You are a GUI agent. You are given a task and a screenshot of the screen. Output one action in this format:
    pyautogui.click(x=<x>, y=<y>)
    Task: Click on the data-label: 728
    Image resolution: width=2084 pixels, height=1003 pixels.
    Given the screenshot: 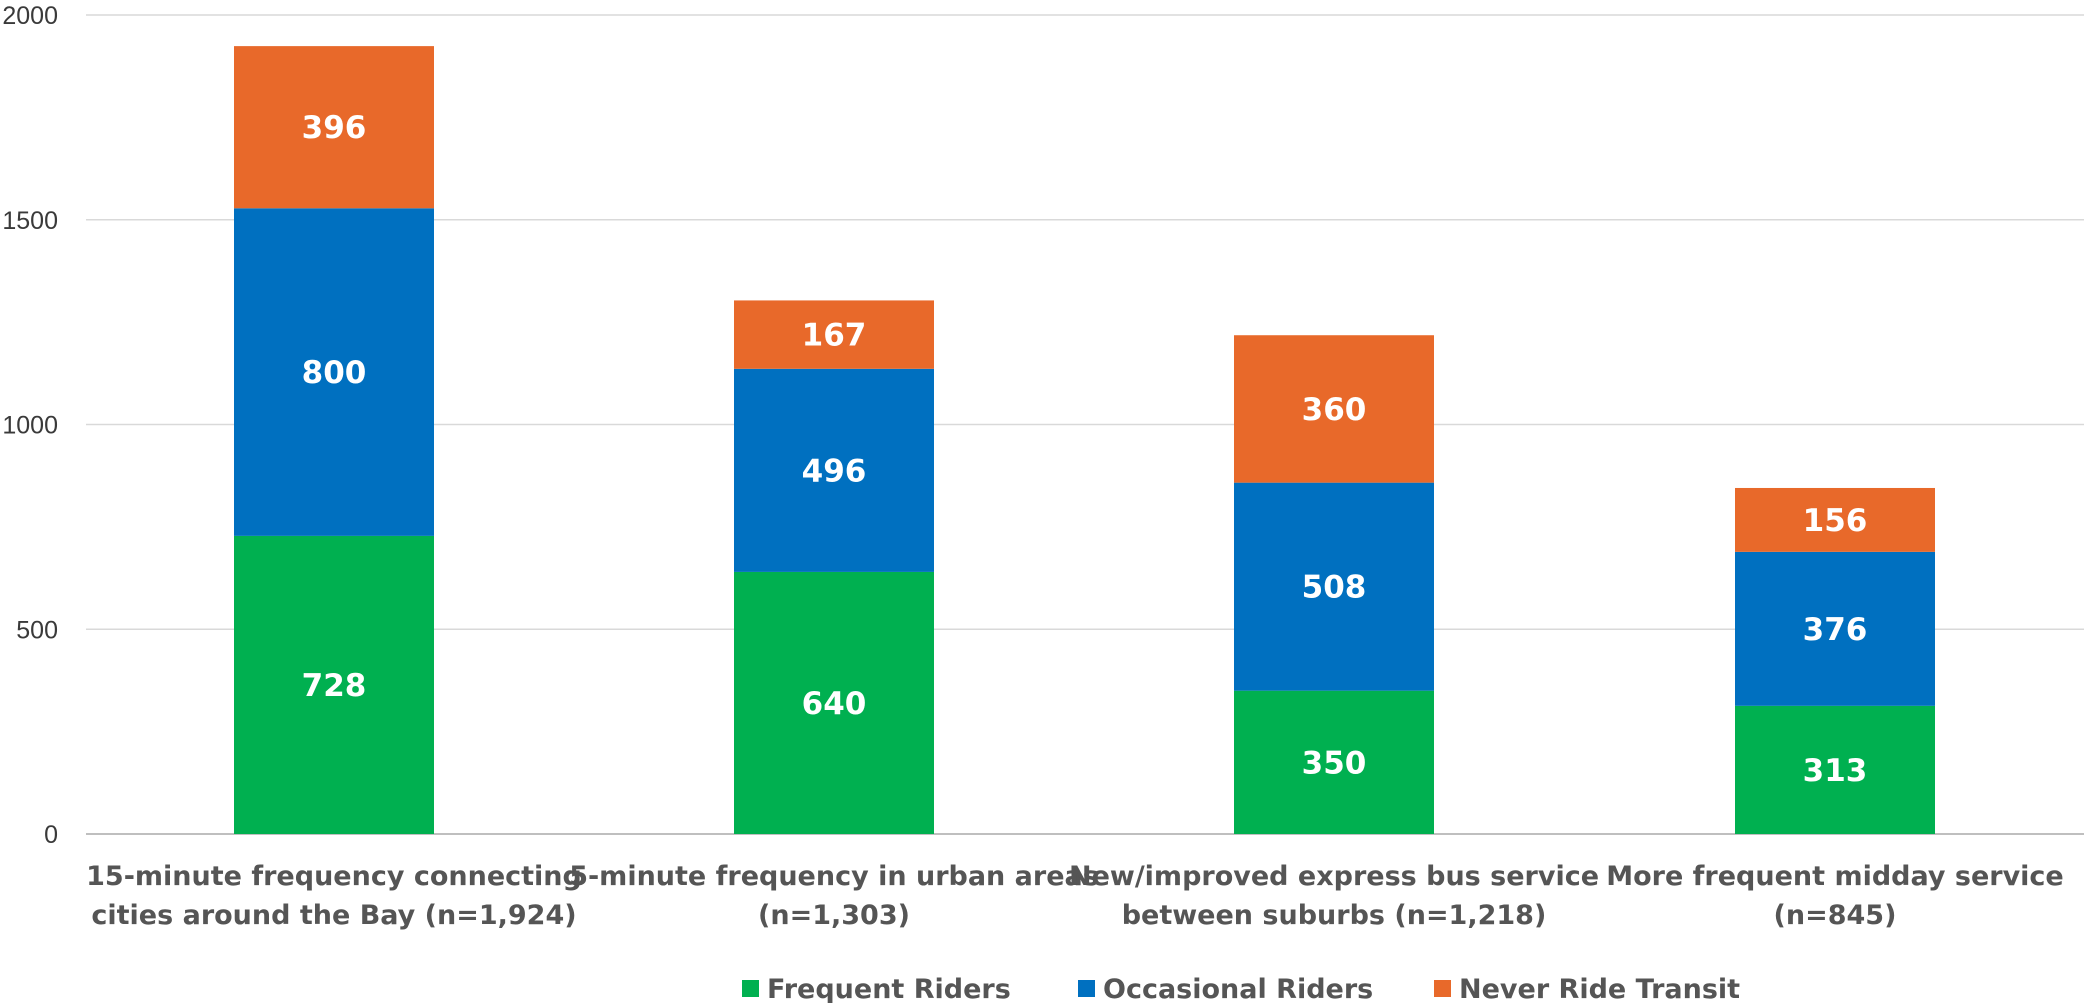 What is the action you would take?
    pyautogui.click(x=334, y=686)
    